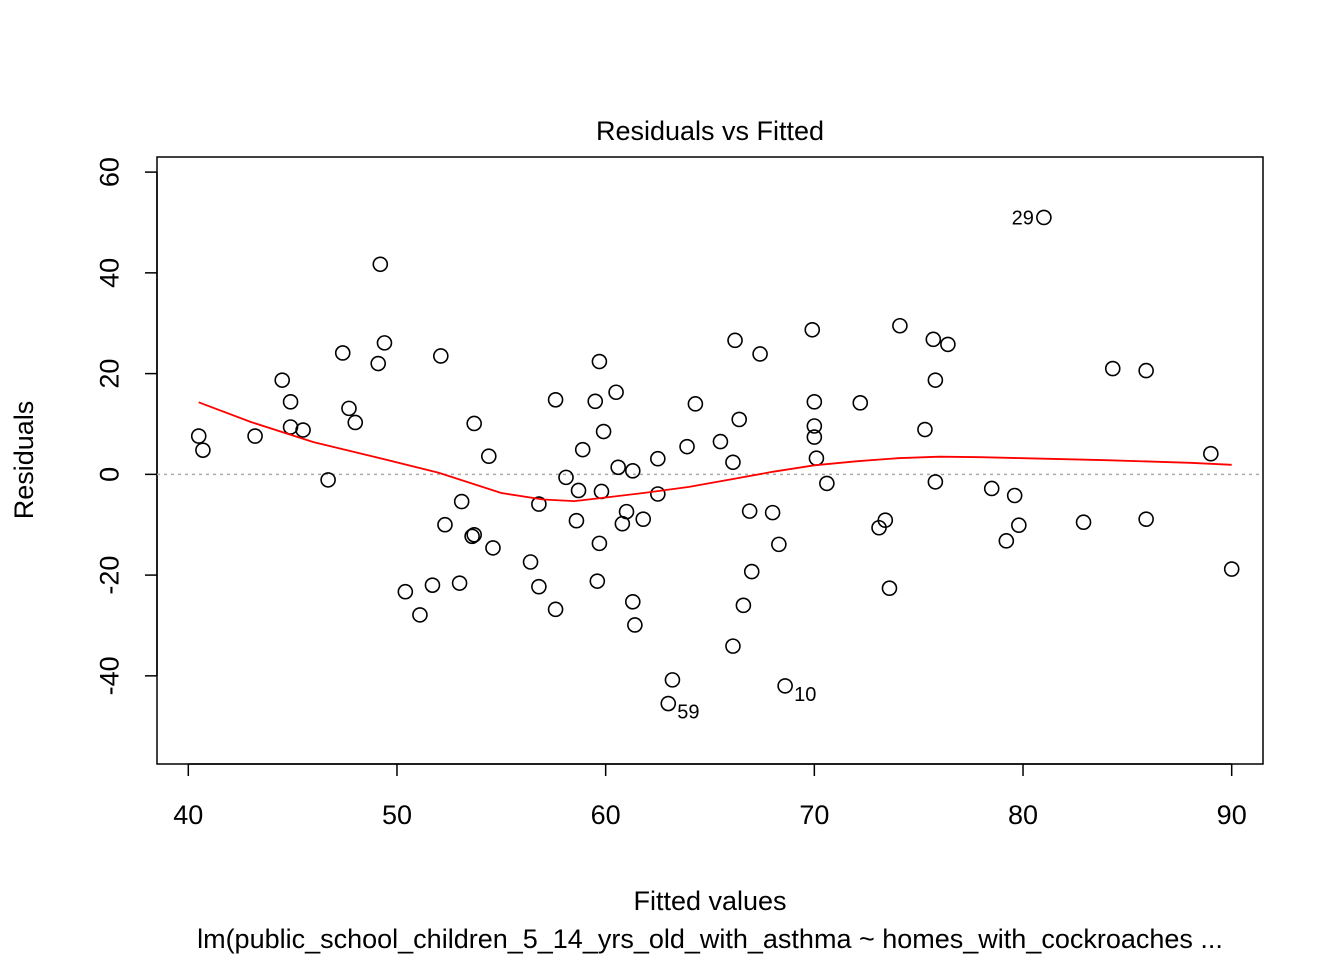  Describe the element at coordinates (109, 273) in the screenshot. I see `y-tick-label: 40` at that location.